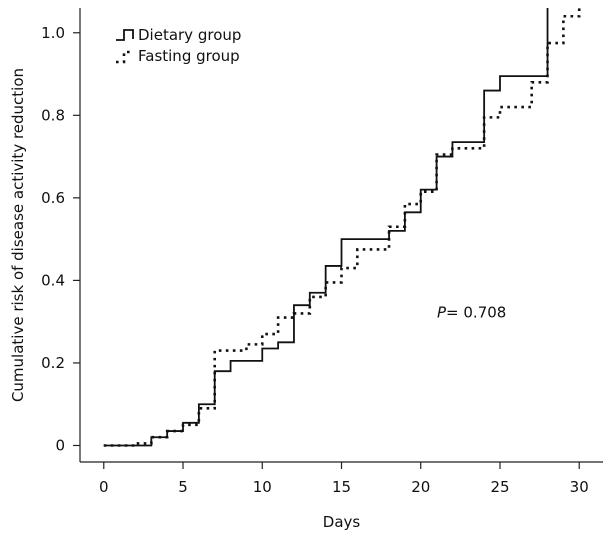  Describe the element at coordinates (262, 487) in the screenshot. I see `x-tick-label: 10` at that location.